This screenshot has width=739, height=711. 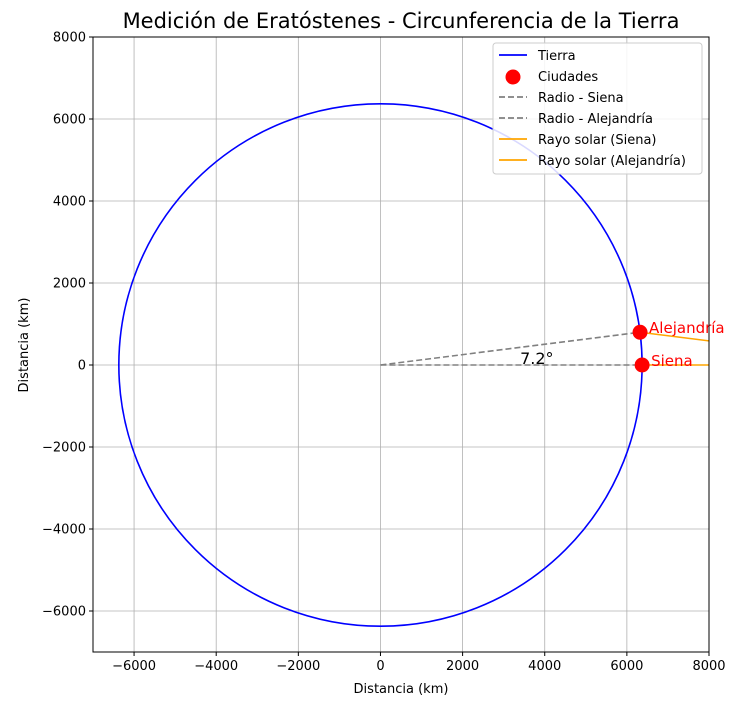 I want to click on x-tick-label: 6000, so click(x=626, y=666).